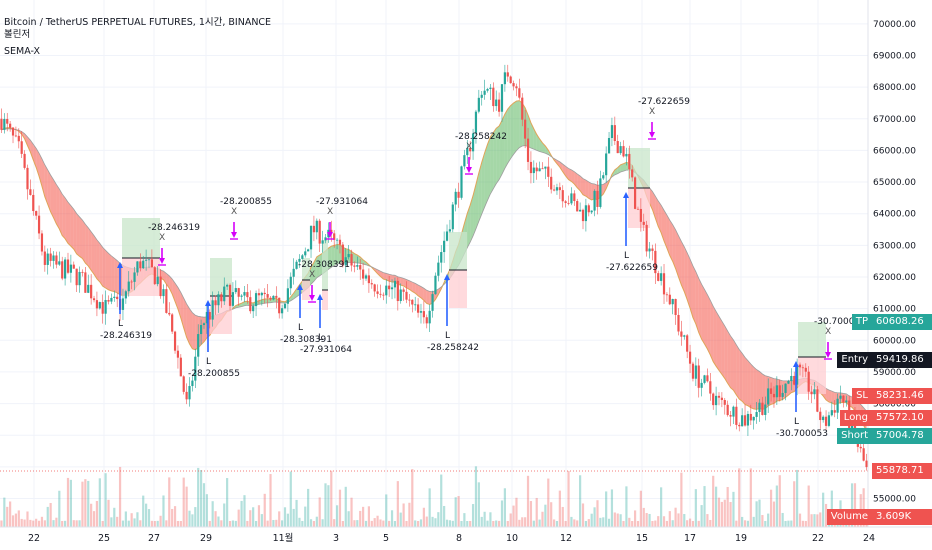 The height and width of the screenshot is (550, 932). I want to click on time-axis: 22 25 27 29 11월 3 5 8 10 12 15 17 19 22 24, so click(451, 538).